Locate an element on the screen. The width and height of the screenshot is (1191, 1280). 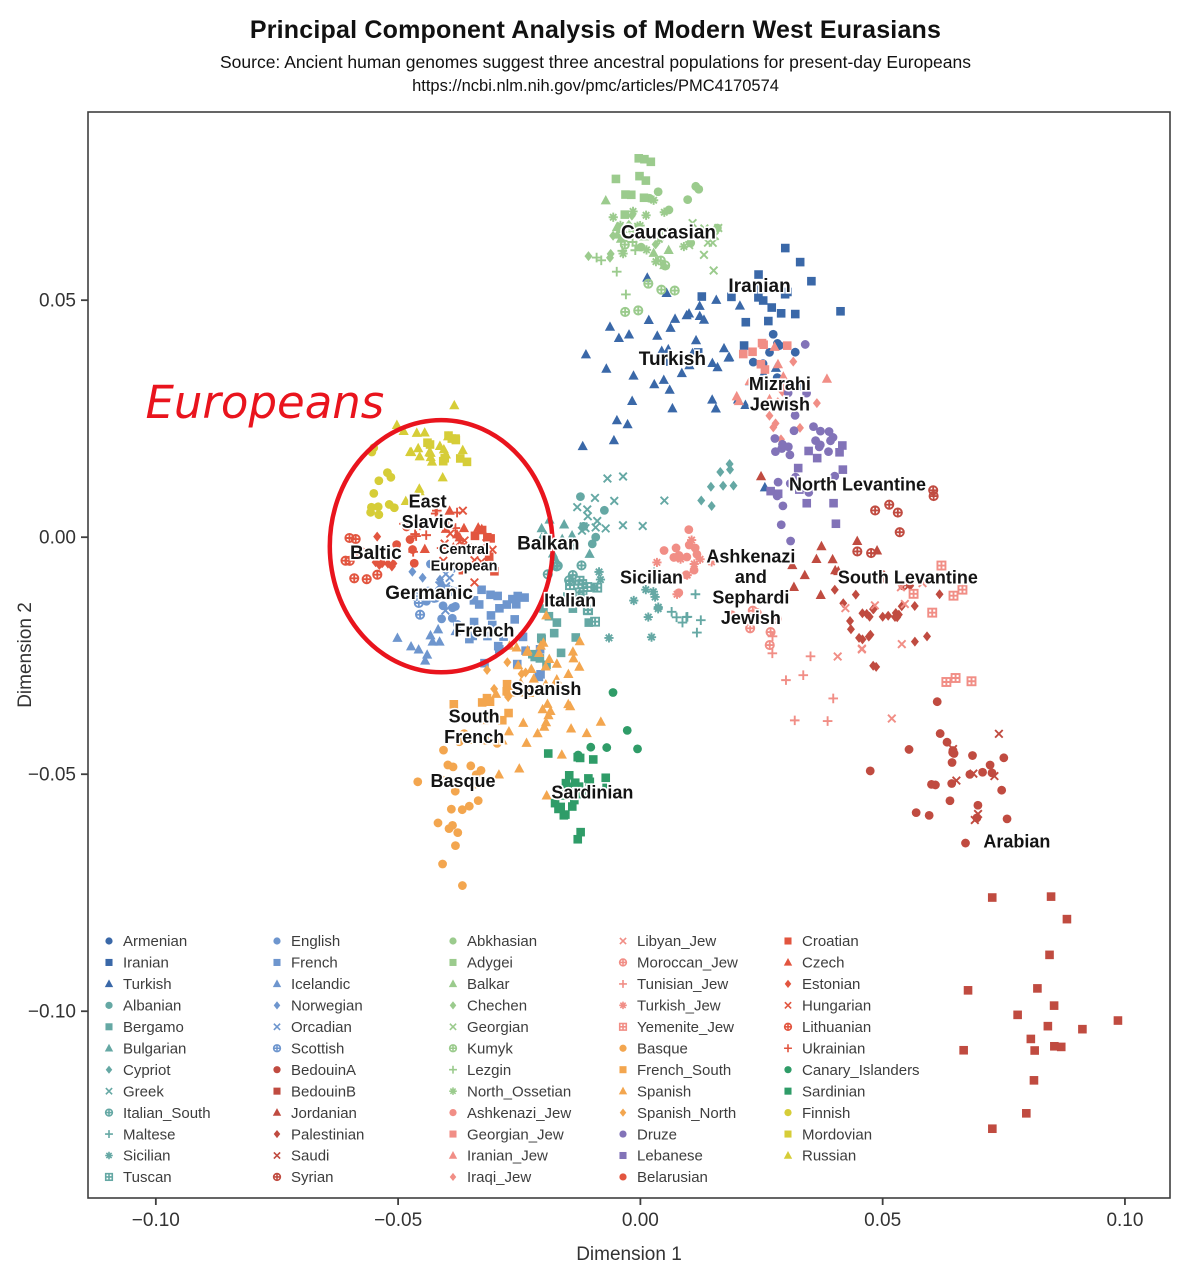
legend-item-Czech: Czech is located at coordinates (814, 963).